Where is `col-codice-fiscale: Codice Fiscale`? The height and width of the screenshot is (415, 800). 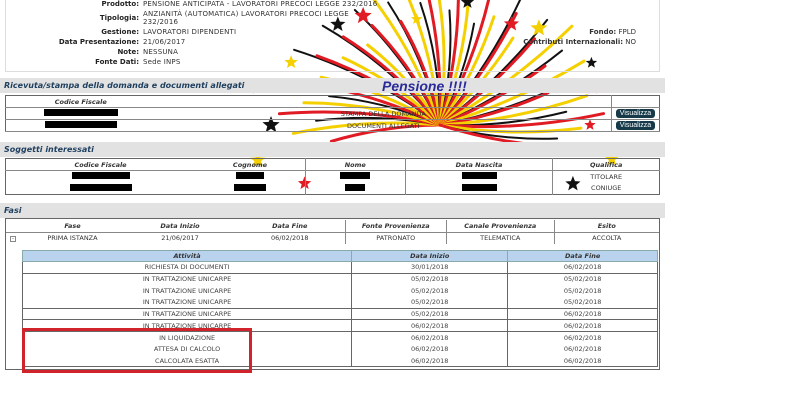
col-codice-fiscale: Codice Fiscale is located at coordinates (80, 101).